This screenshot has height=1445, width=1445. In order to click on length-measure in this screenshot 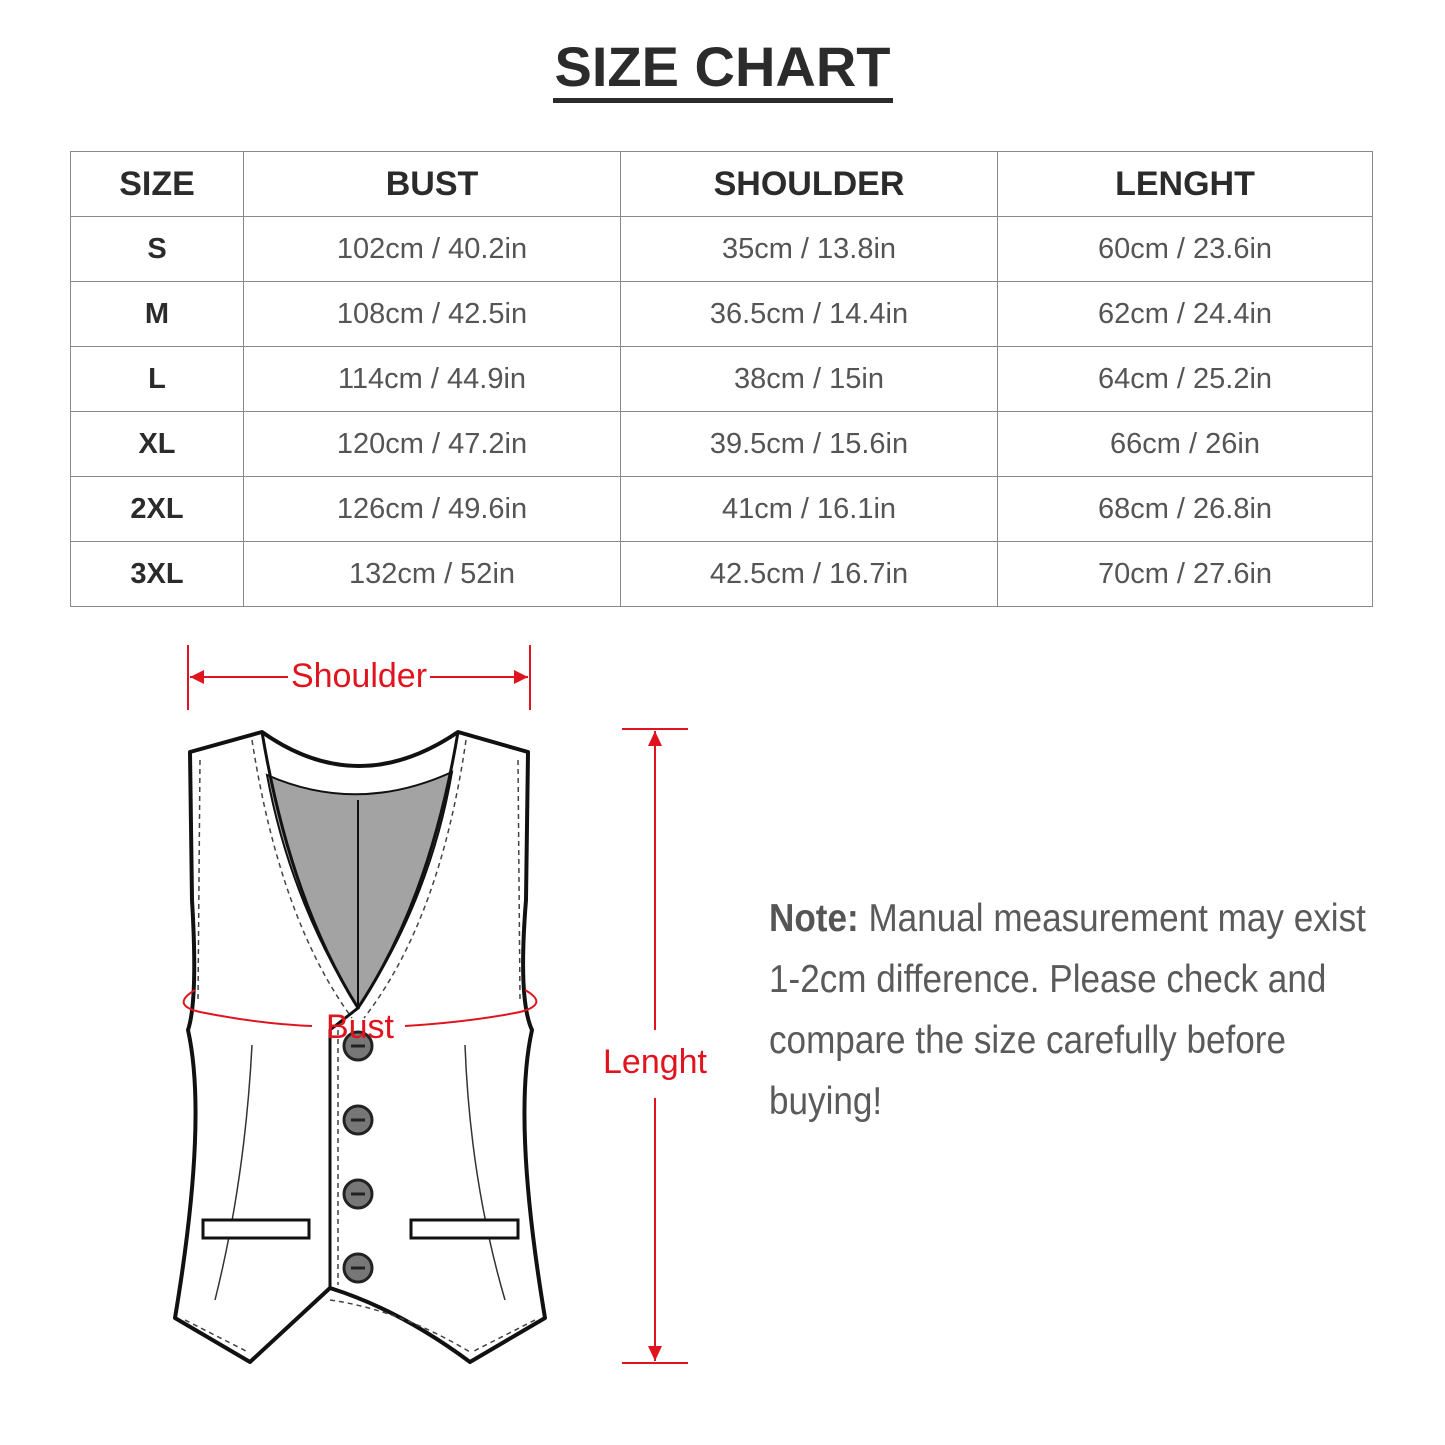, I will do `click(655, 1046)`.